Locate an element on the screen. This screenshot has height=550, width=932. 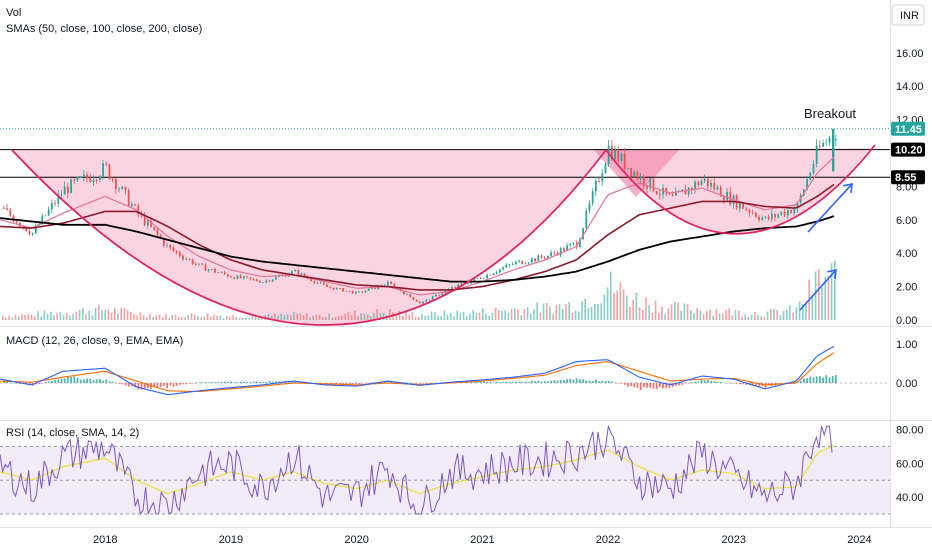
arrow-head is located at coordinates (848, 188).